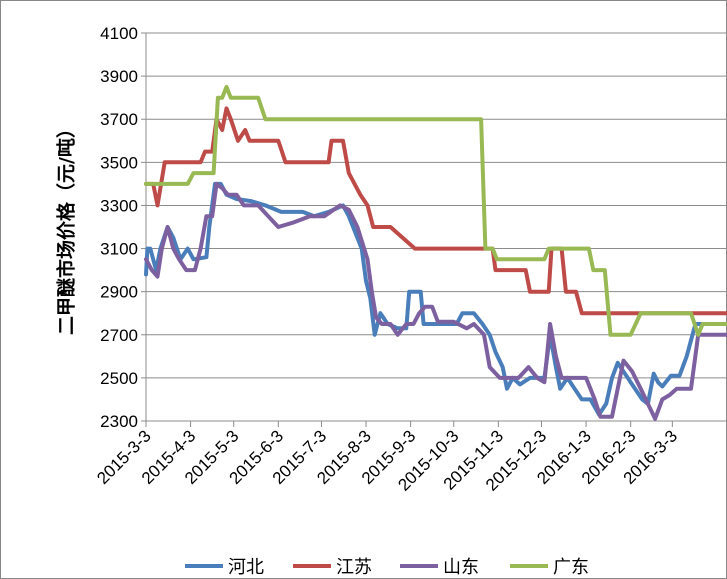 This screenshot has height=579, width=727. What do you see at coordinates (119, 33) in the screenshot?
I see `y-tick-label: 4100` at bounding box center [119, 33].